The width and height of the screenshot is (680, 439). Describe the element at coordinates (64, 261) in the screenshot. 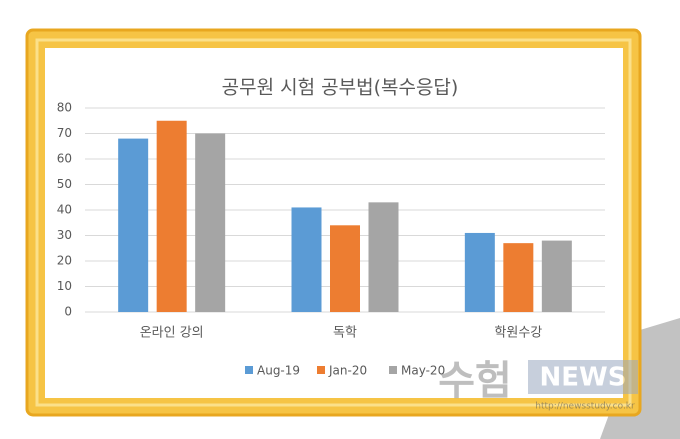

I see `y-tick-label: 20` at that location.